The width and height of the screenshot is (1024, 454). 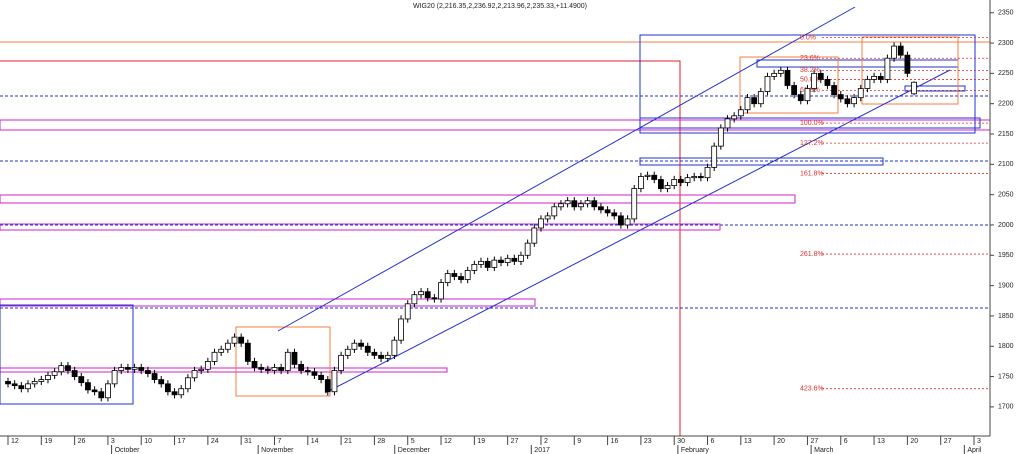 What do you see at coordinates (1006, 285) in the screenshot?
I see `y-tick-label: 1900` at bounding box center [1006, 285].